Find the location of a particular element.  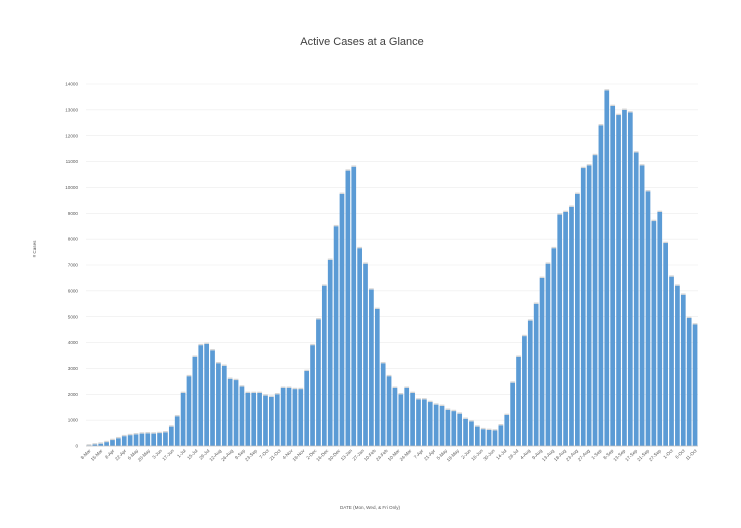

x-tick-label: 1-Oct is located at coordinates (668, 454).